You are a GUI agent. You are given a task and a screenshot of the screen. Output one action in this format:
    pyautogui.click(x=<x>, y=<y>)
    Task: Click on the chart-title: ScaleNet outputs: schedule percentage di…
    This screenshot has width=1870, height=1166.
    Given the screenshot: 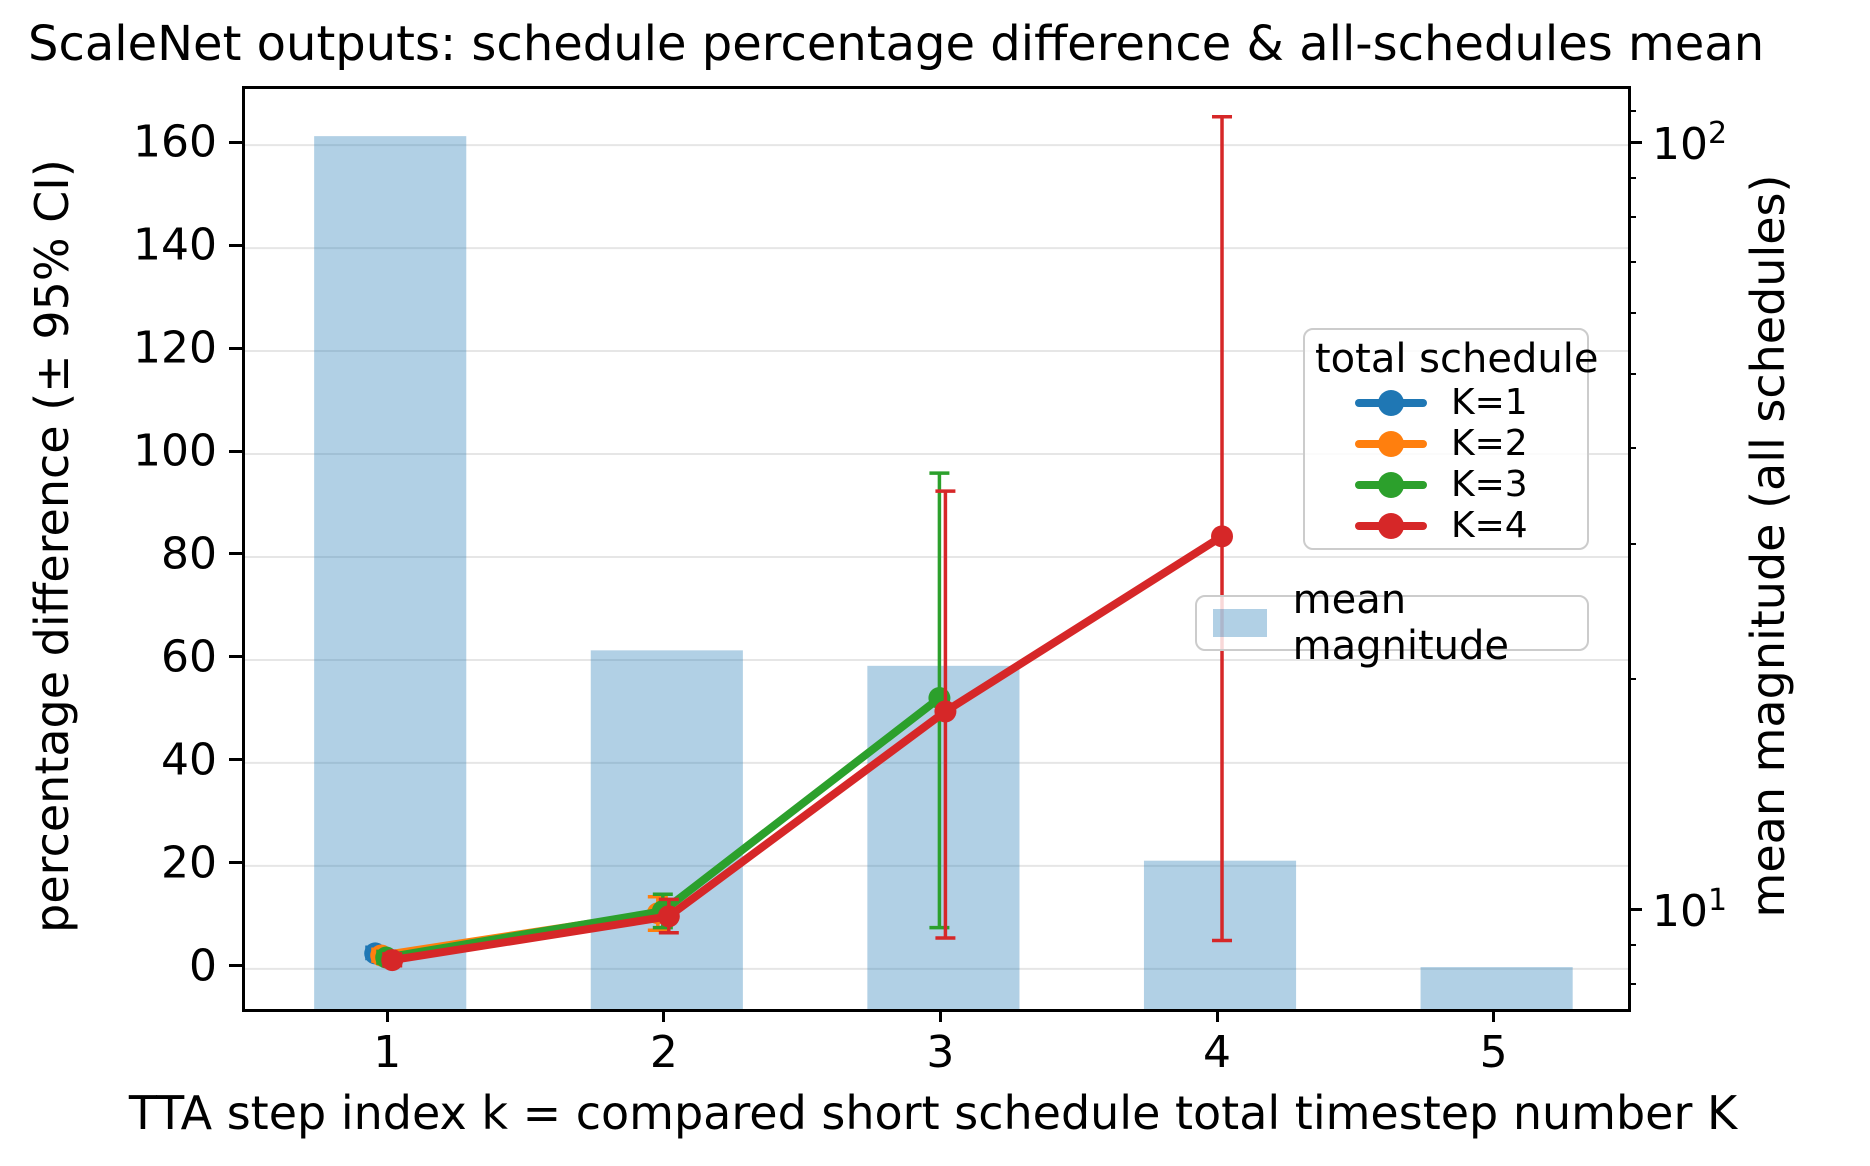 What is the action you would take?
    pyautogui.click(x=896, y=44)
    